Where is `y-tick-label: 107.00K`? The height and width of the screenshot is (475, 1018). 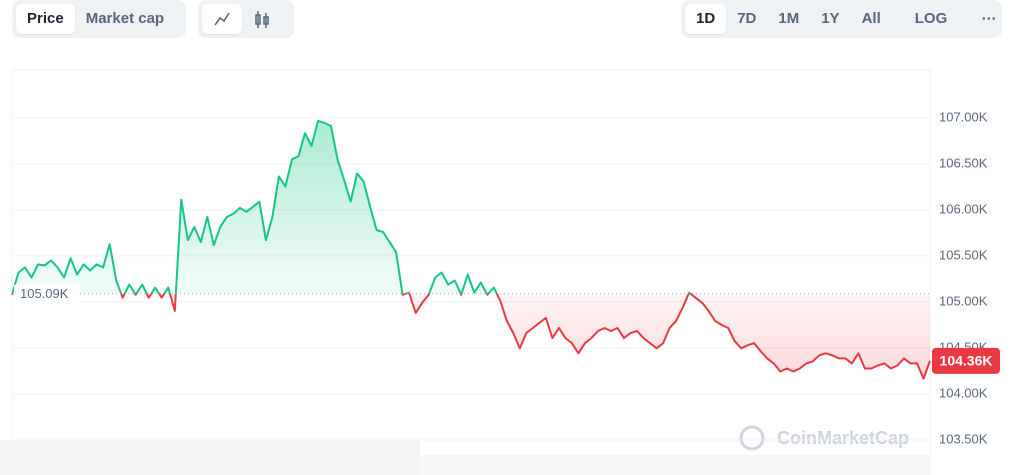
y-tick-label: 107.00K is located at coordinates (963, 116).